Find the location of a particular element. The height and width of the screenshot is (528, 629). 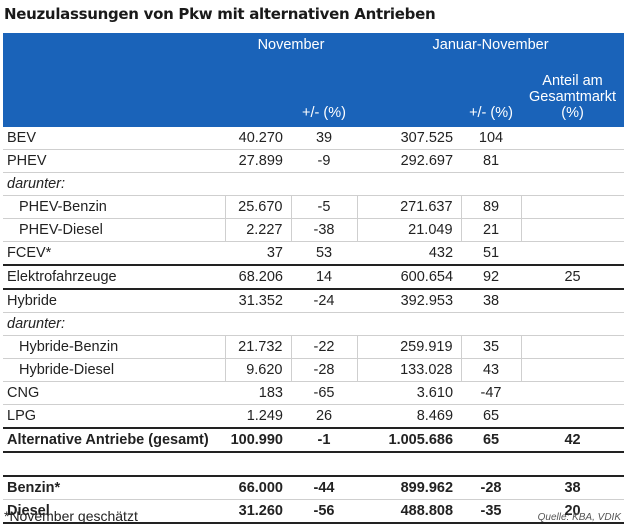

table-row: PHEV-Benzin 25.670 -5 271.637 89 is located at coordinates (314, 207).